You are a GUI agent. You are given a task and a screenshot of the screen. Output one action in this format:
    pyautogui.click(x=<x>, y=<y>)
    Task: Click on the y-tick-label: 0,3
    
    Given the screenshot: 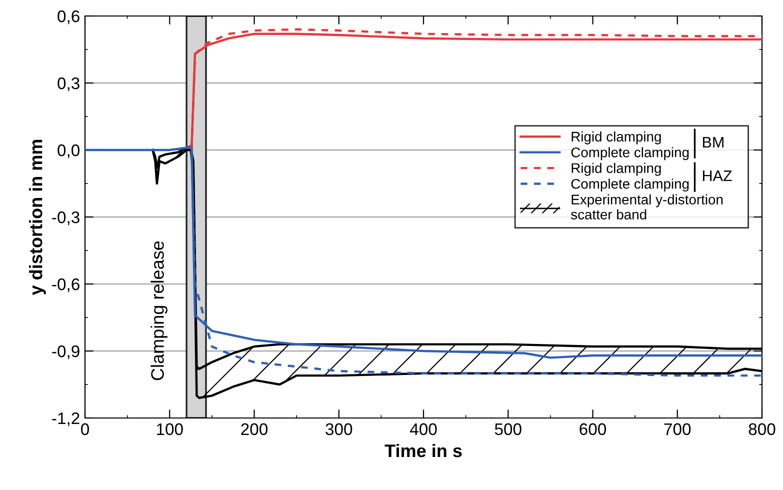 What is the action you would take?
    pyautogui.click(x=69, y=84)
    